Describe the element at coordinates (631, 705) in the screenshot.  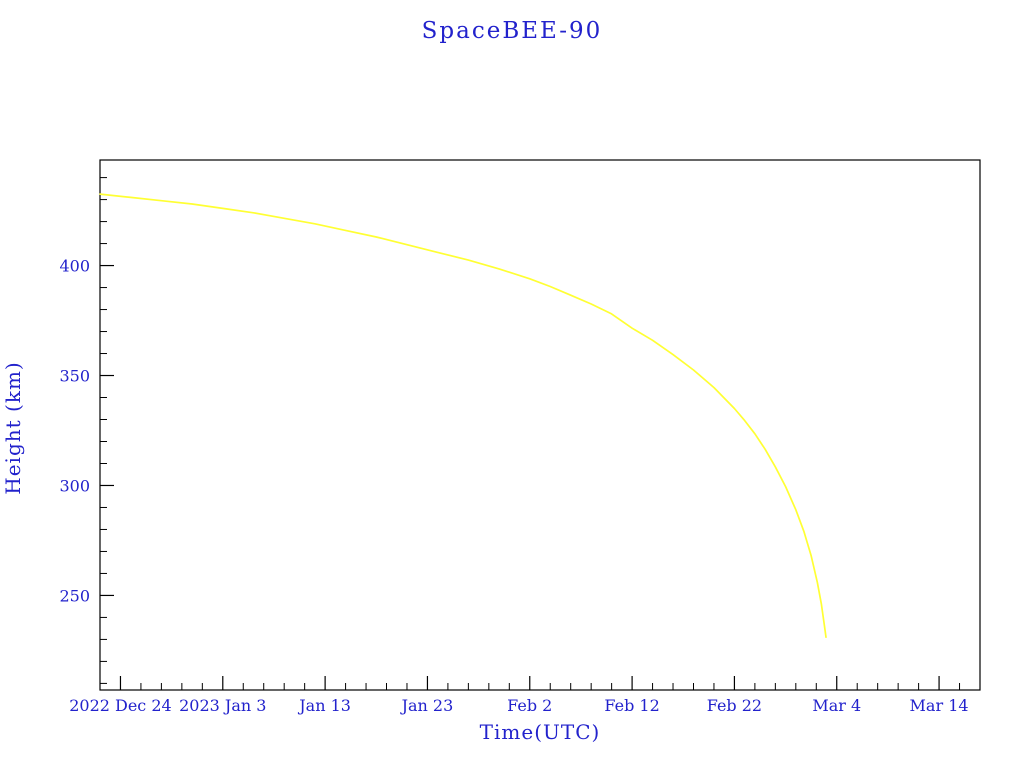
I see `x-tick-label: Feb 12` at that location.